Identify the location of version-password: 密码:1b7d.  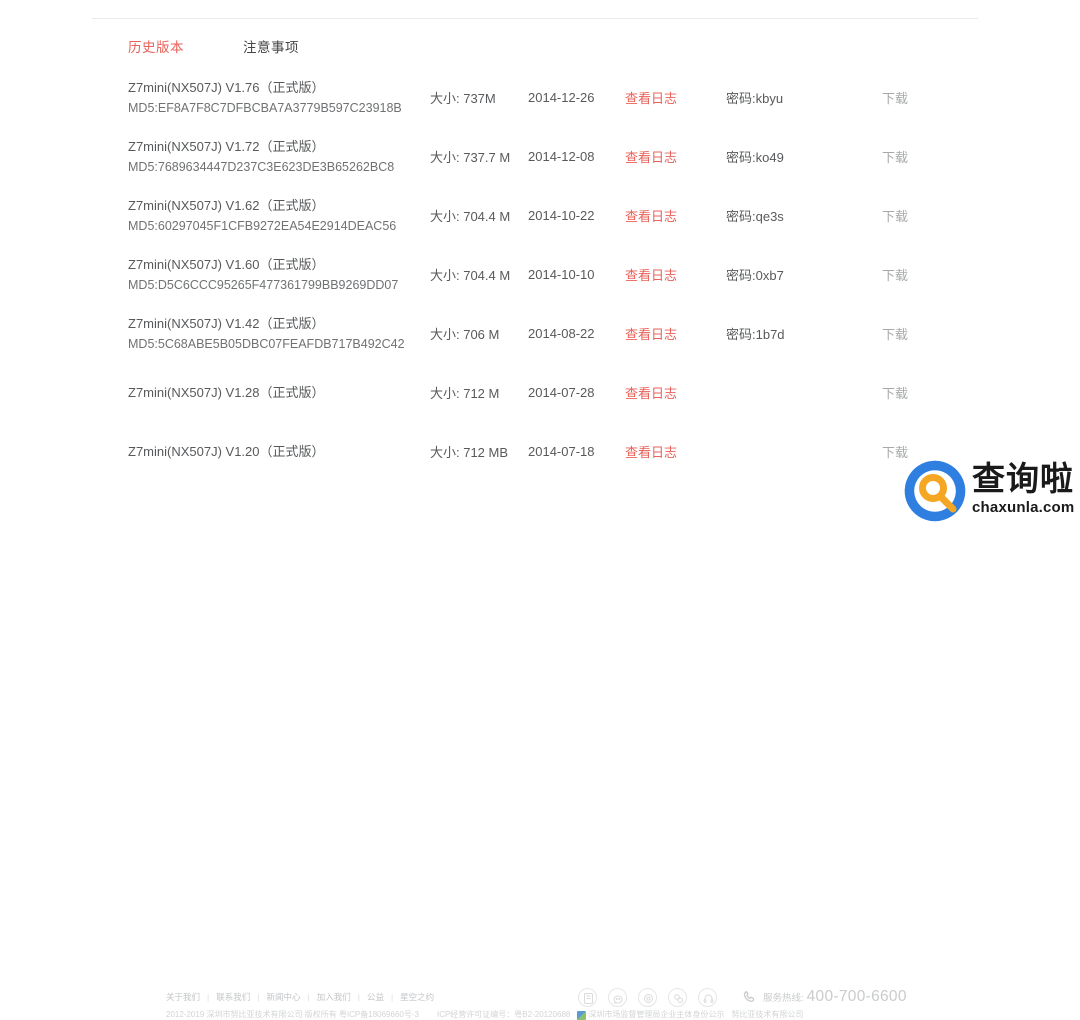
(755, 334).